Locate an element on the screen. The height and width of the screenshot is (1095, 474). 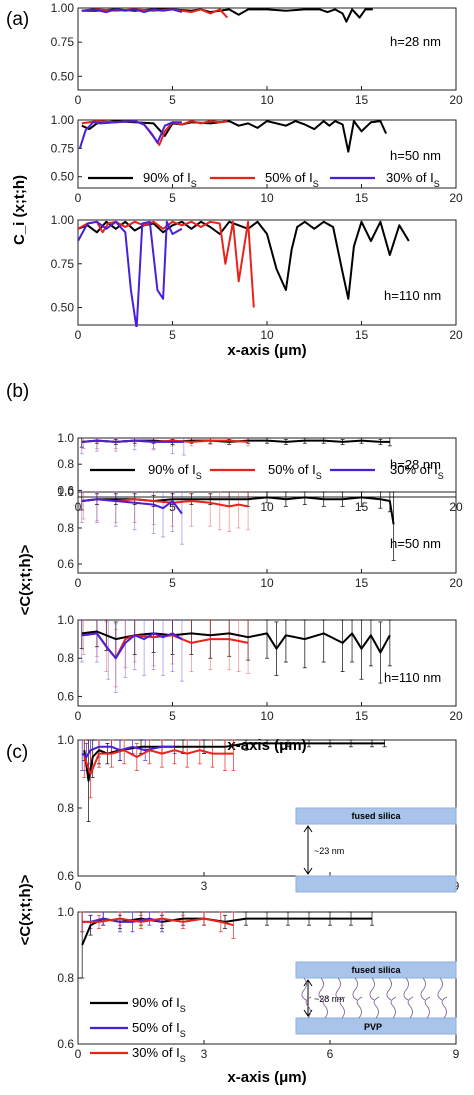
height-annotation: h=50 nm is located at coordinates (415, 155).